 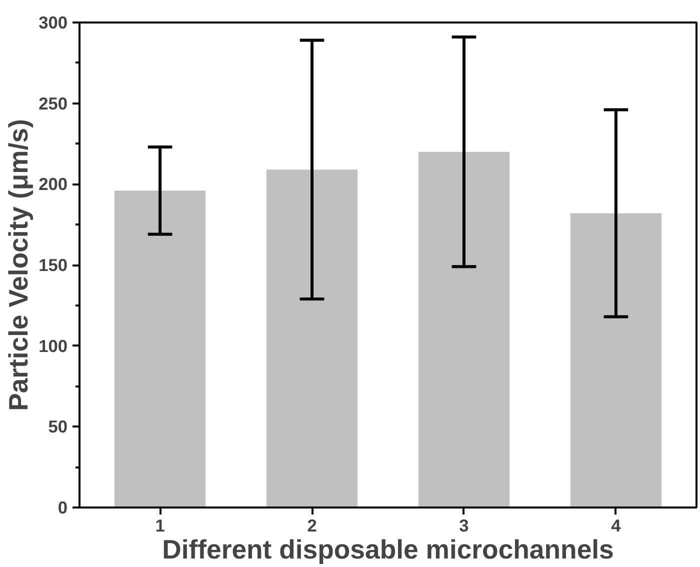 What do you see at coordinates (616, 526) in the screenshot?
I see `x-tick-label: 4` at bounding box center [616, 526].